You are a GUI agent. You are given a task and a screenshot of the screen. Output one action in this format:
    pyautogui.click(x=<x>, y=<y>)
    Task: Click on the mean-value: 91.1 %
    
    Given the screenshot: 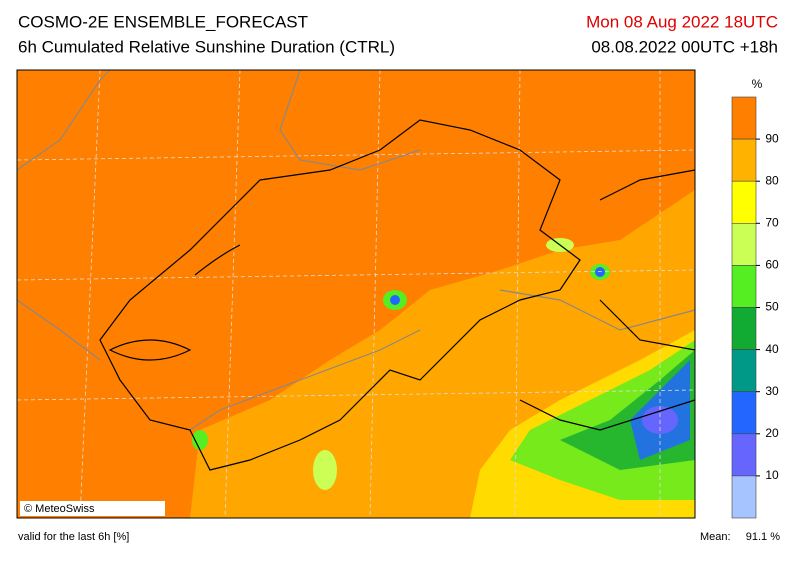 What is the action you would take?
    pyautogui.click(x=763, y=537)
    